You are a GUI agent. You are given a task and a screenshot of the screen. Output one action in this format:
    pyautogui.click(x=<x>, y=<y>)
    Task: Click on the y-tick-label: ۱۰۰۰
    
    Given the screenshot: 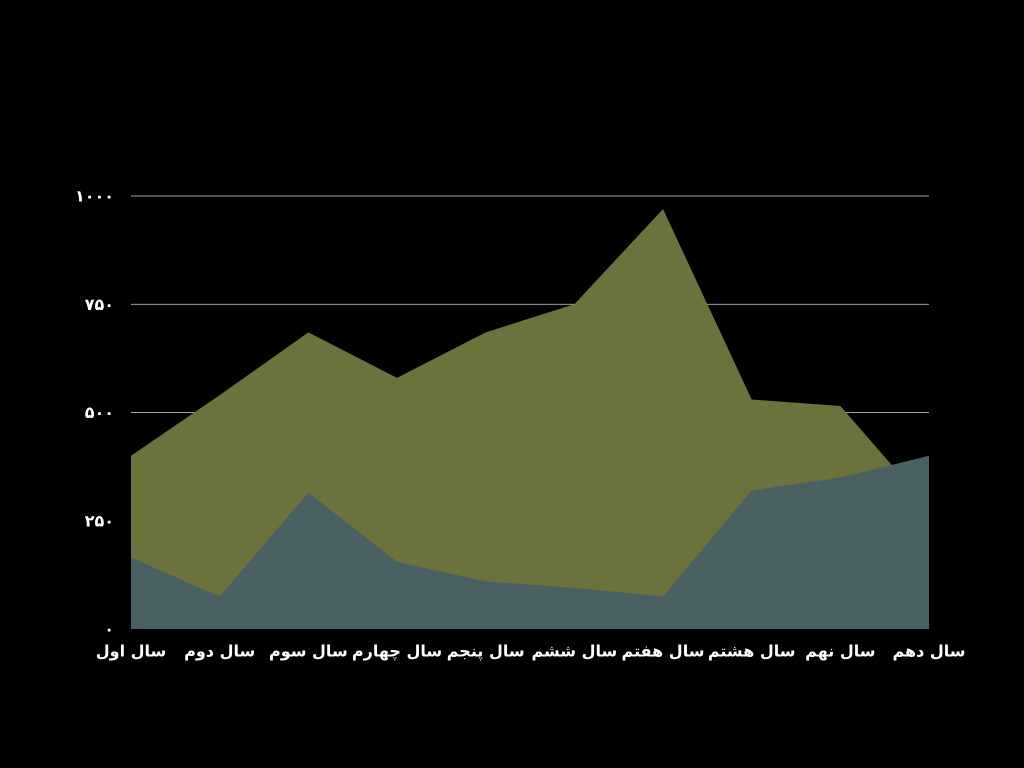 What is the action you would take?
    pyautogui.click(x=94, y=196)
    